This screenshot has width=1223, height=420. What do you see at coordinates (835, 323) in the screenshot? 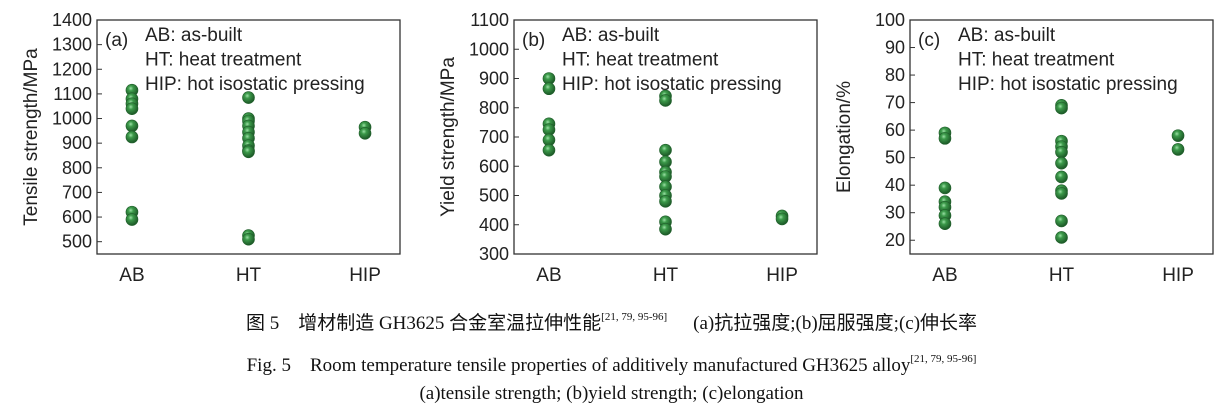
I see `caption-cn-sub: (a)抗拉强度;(b)屈服强度;(c)伸长率` at bounding box center [835, 323].